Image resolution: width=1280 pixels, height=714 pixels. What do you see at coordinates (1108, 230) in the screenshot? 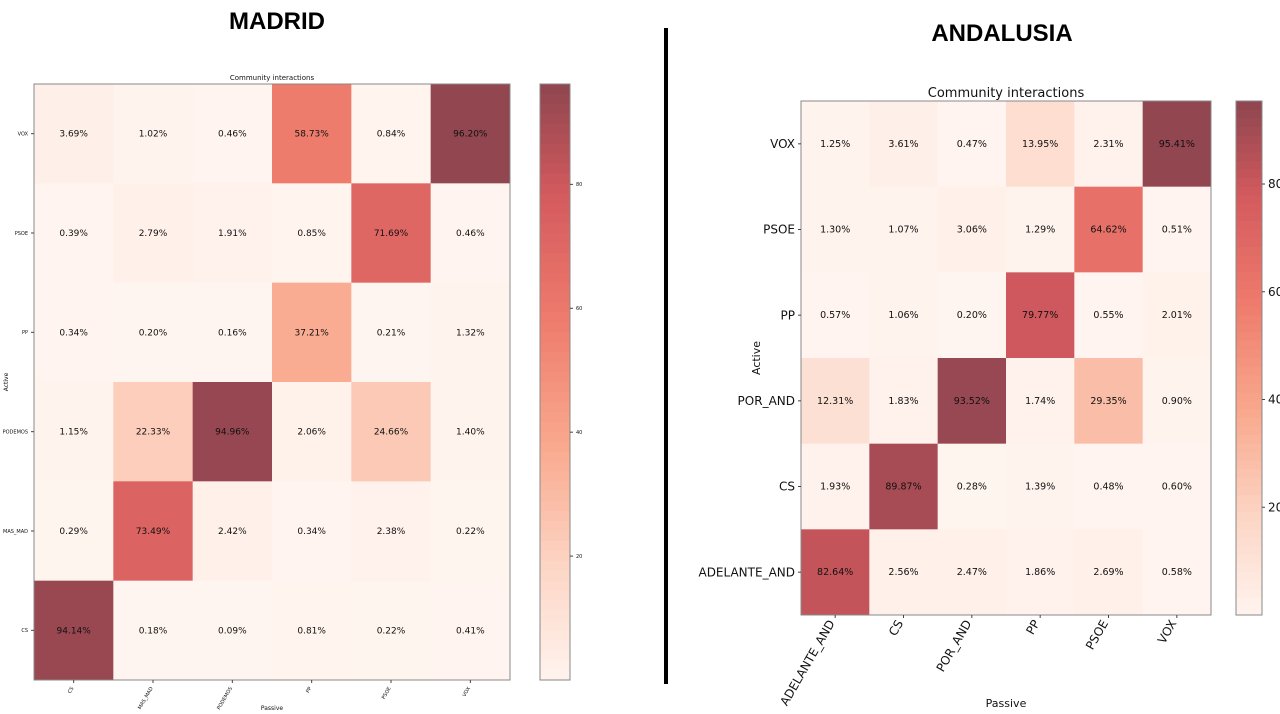
I see `cell-value-label: 64.62%` at bounding box center [1108, 230].